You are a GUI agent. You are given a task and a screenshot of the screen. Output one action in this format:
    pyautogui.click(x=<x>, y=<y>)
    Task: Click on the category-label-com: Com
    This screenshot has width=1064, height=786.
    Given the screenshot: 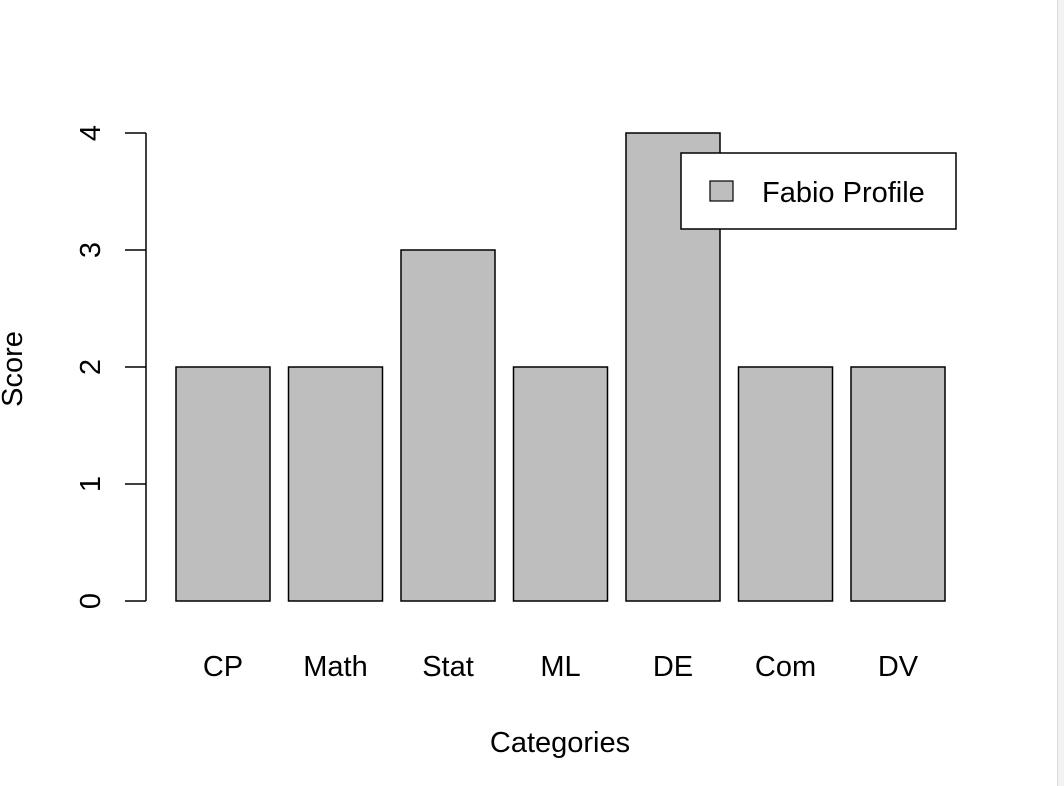 What is the action you would take?
    pyautogui.click(x=785, y=667)
    